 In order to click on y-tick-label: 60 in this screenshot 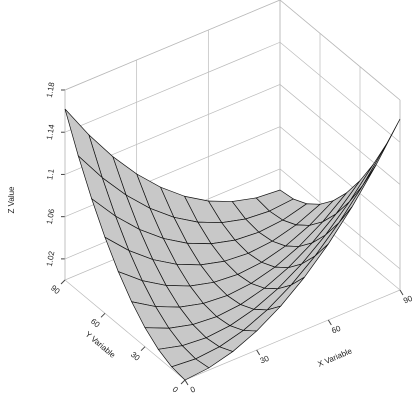, I will do `click(95, 323)`.